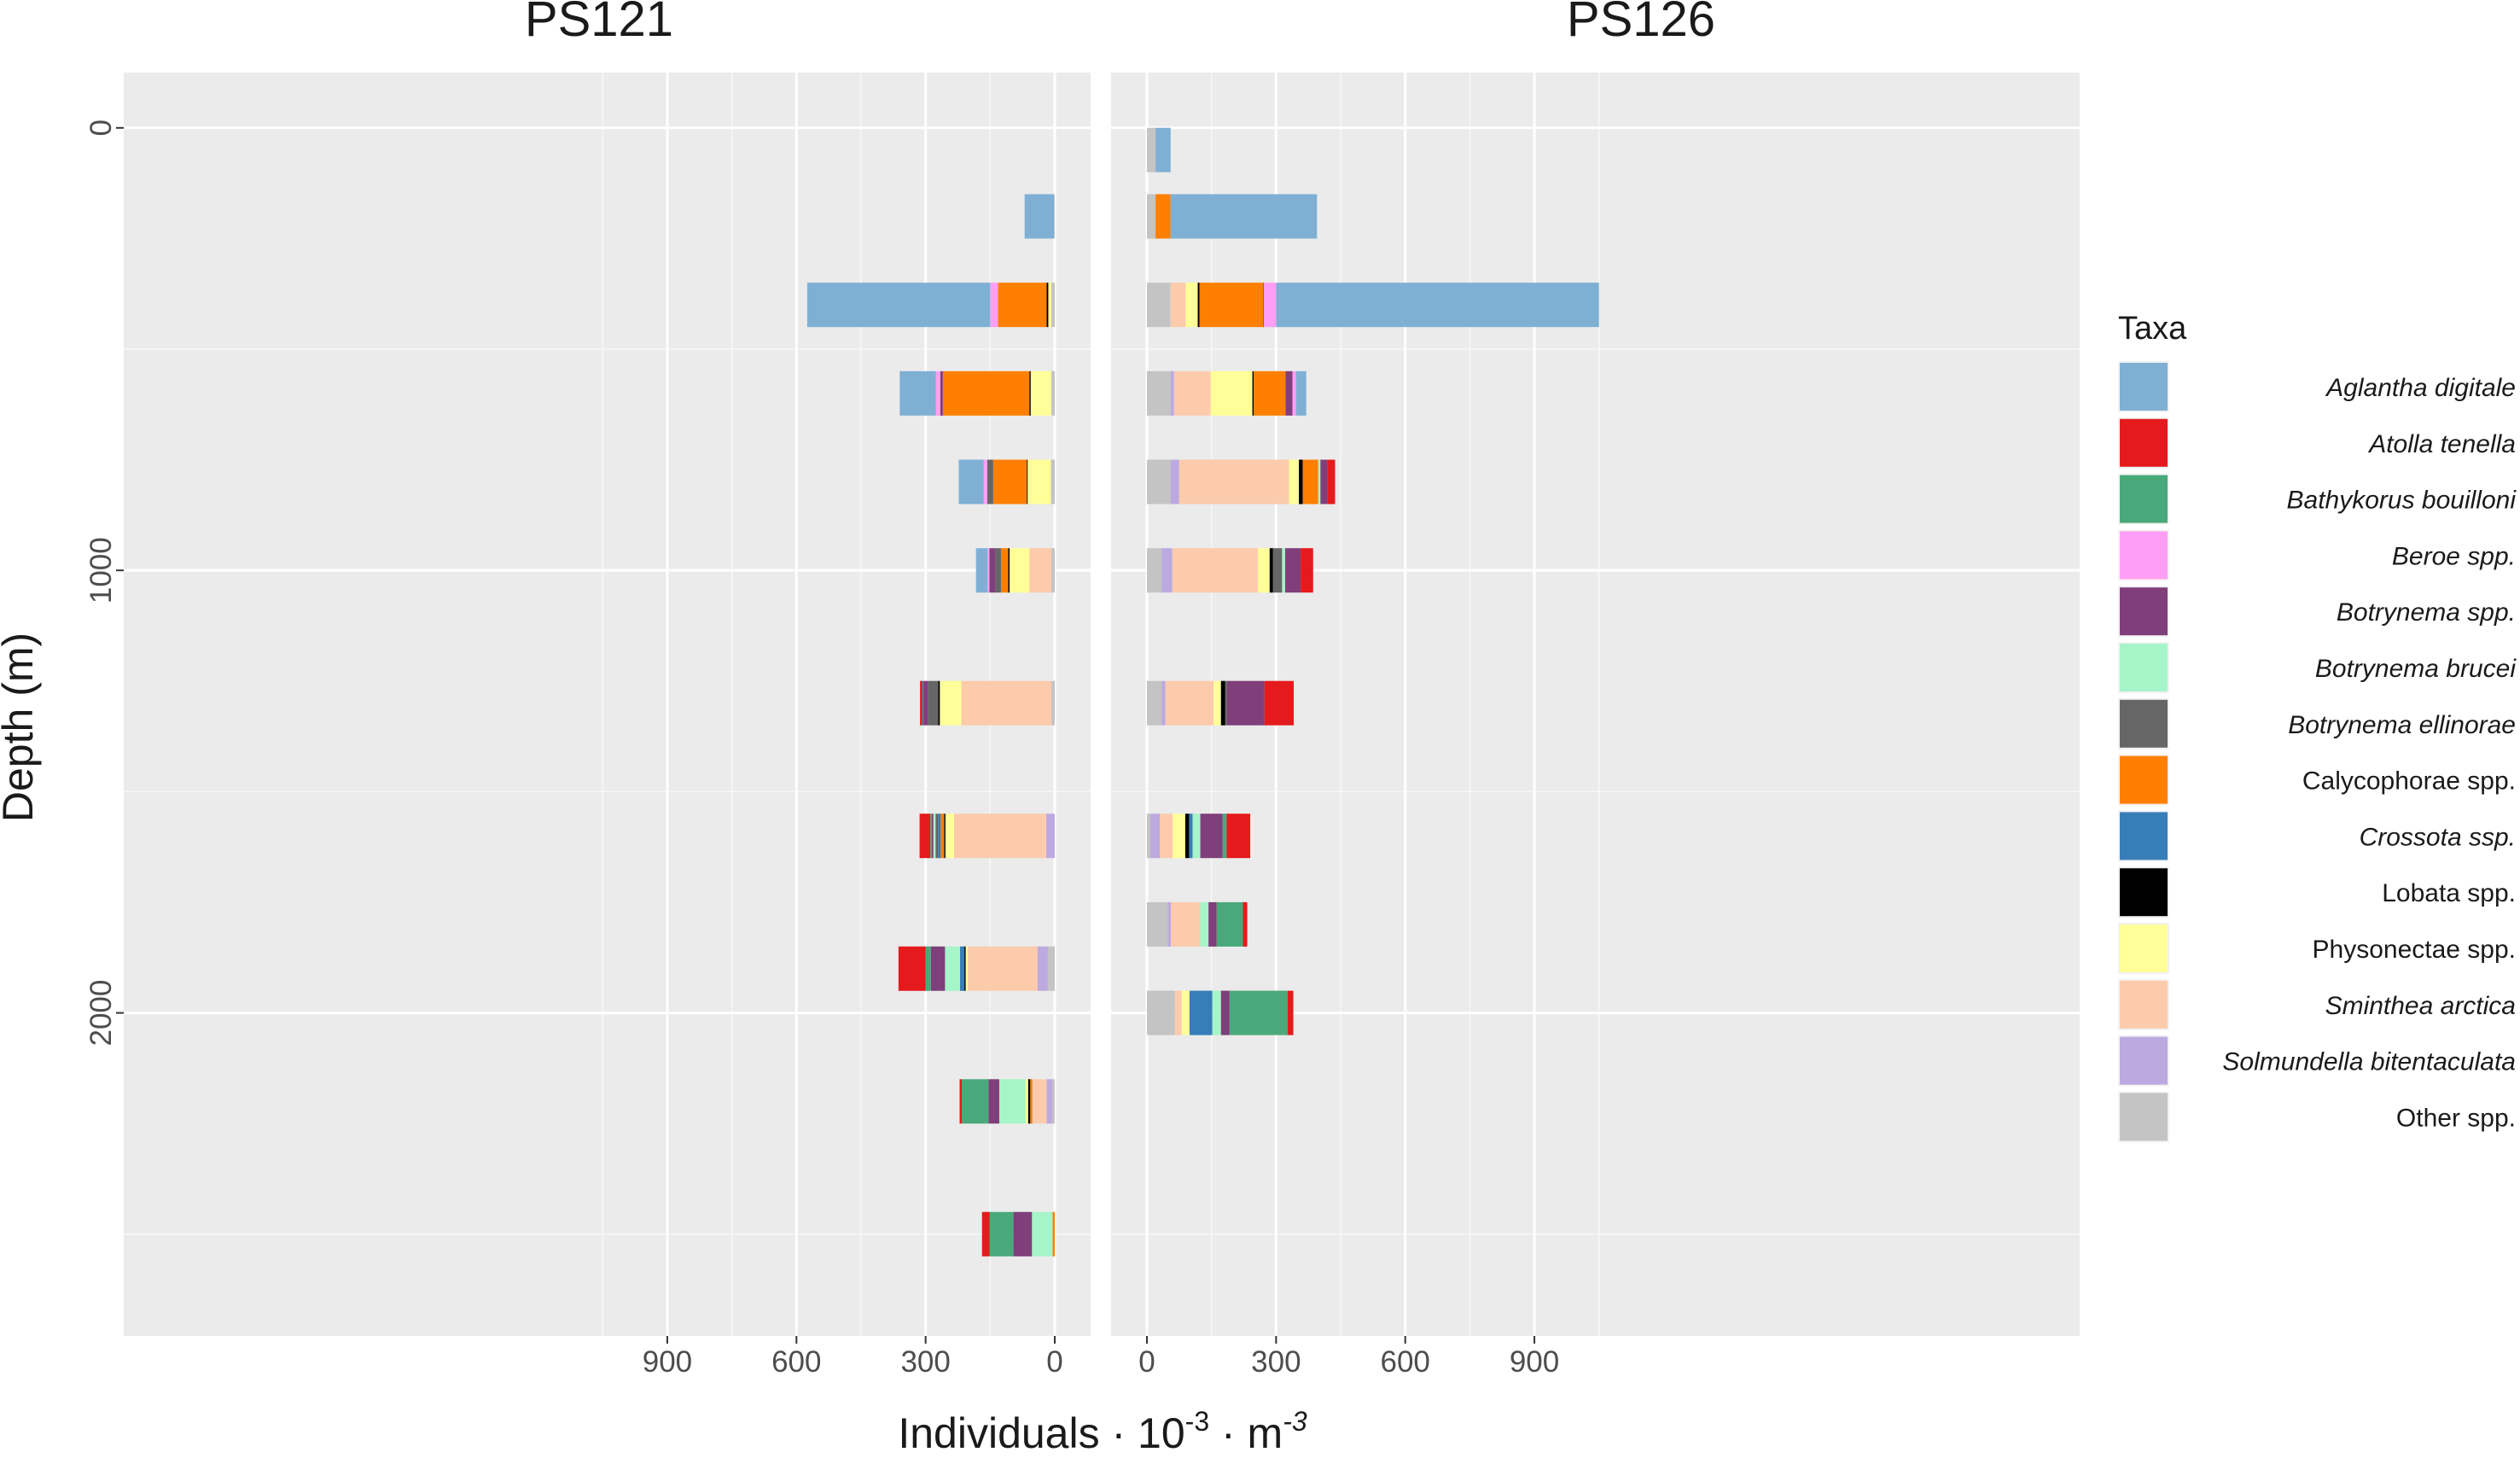  What do you see at coordinates (2426, 612) in the screenshot?
I see `legend-label: Botrynema spp.` at bounding box center [2426, 612].